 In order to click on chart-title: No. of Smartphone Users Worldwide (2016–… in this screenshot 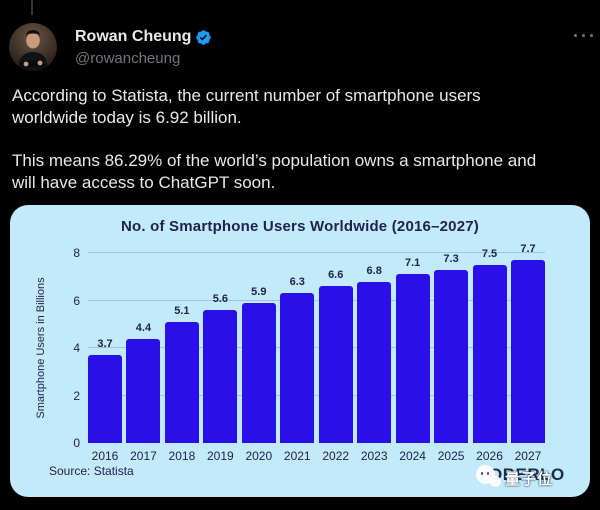, I will do `click(300, 226)`.